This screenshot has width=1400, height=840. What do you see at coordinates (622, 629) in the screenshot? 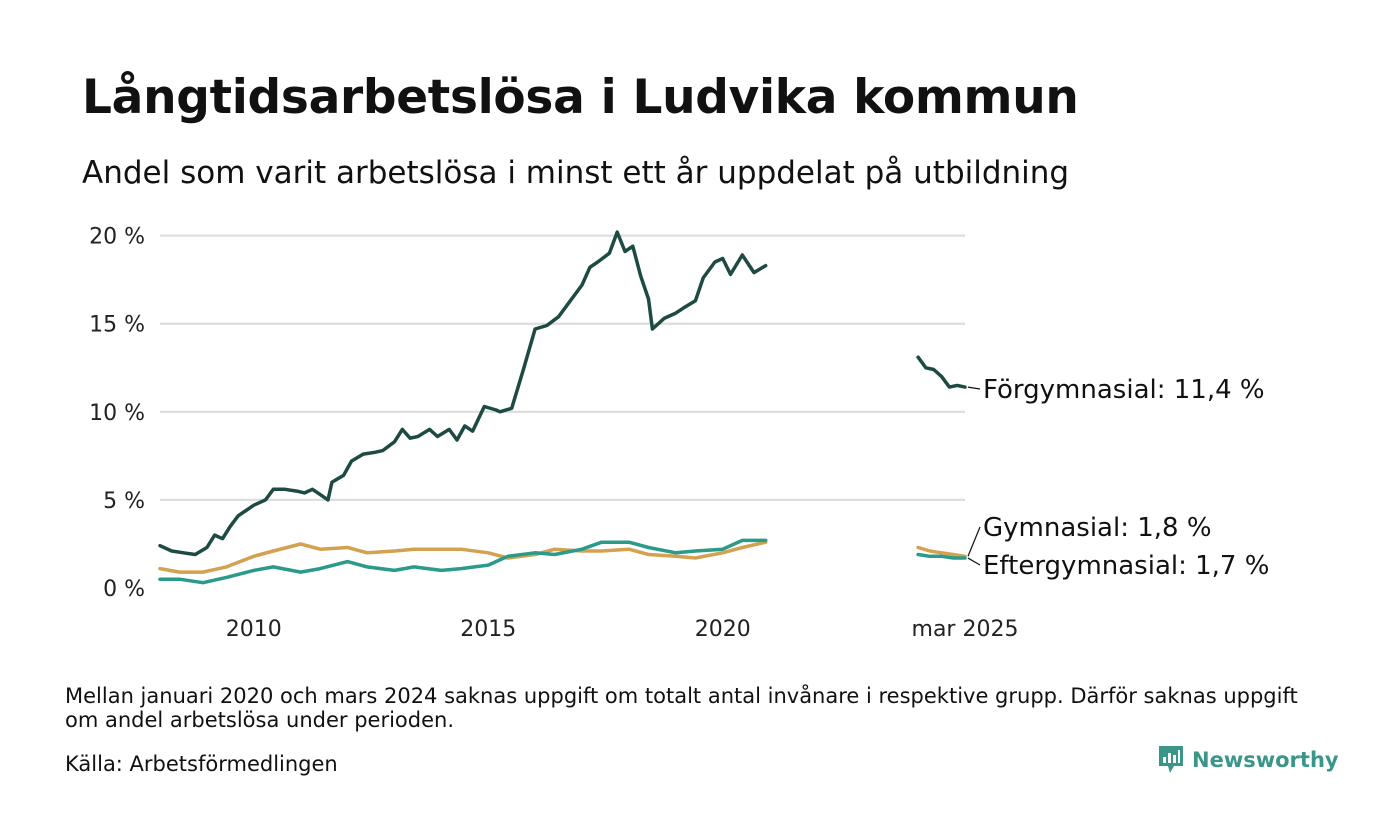
I see `x-axis-ticks: 2010 2015 2020 mar 2025` at bounding box center [622, 629].